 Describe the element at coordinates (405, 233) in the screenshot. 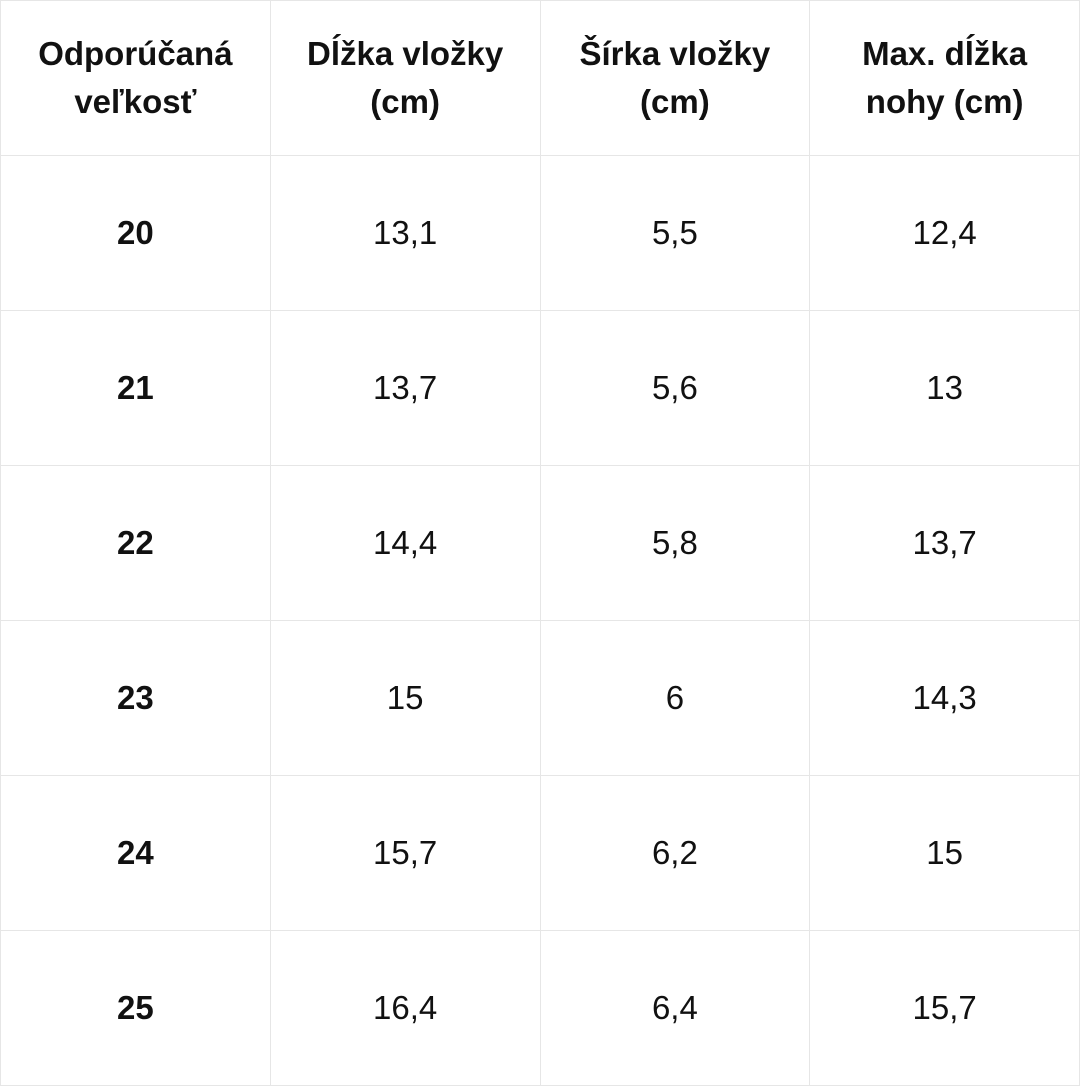

I see `value-cell: 13,1` at that location.